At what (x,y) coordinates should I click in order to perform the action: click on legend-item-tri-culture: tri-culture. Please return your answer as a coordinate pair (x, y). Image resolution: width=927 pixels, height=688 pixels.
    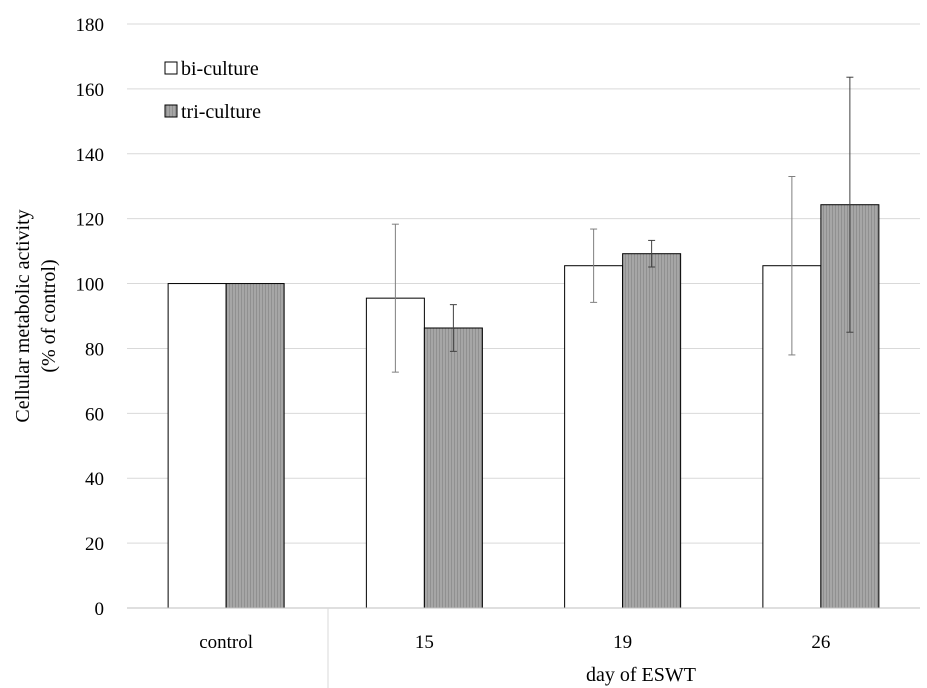
    Looking at the image, I should click on (212, 112).